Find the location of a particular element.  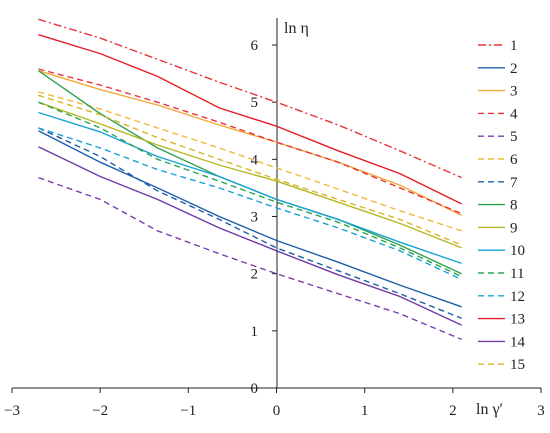

y-tick-label: 6 is located at coordinates (255, 46).